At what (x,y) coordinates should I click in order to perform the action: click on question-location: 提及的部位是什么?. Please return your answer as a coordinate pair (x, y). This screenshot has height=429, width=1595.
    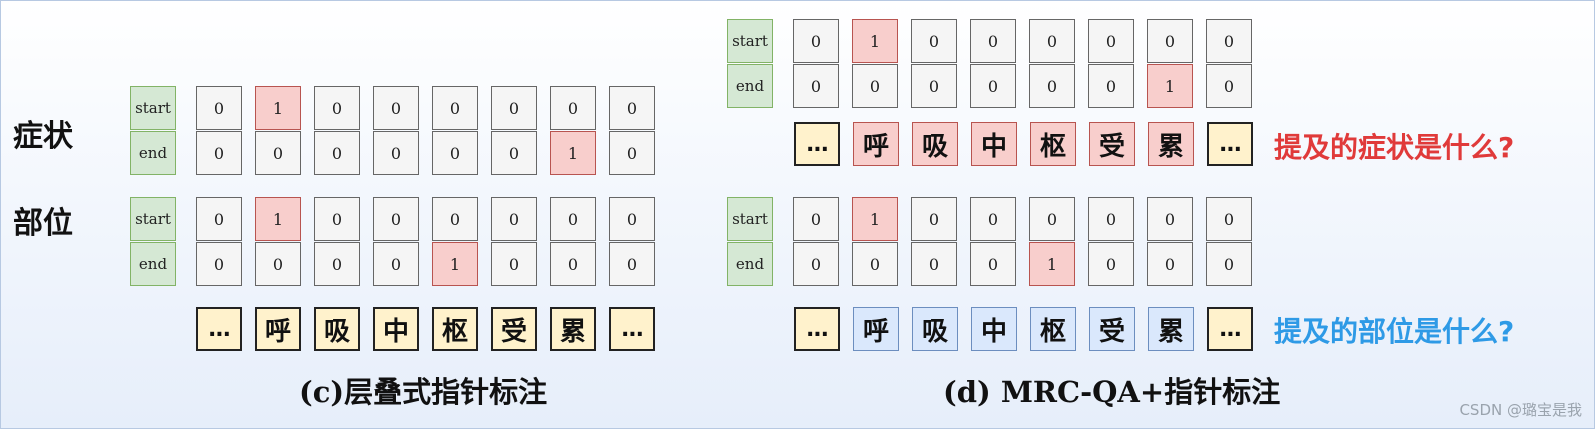
    Looking at the image, I should click on (1394, 331).